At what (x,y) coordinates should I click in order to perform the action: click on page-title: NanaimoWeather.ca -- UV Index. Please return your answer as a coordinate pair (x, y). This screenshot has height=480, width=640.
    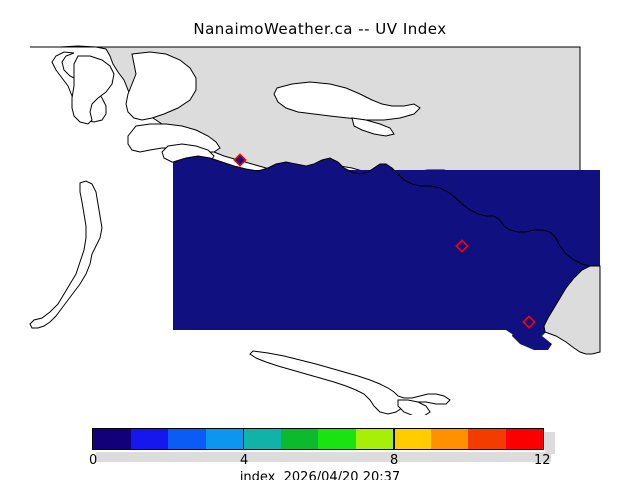
    Looking at the image, I should click on (320, 29).